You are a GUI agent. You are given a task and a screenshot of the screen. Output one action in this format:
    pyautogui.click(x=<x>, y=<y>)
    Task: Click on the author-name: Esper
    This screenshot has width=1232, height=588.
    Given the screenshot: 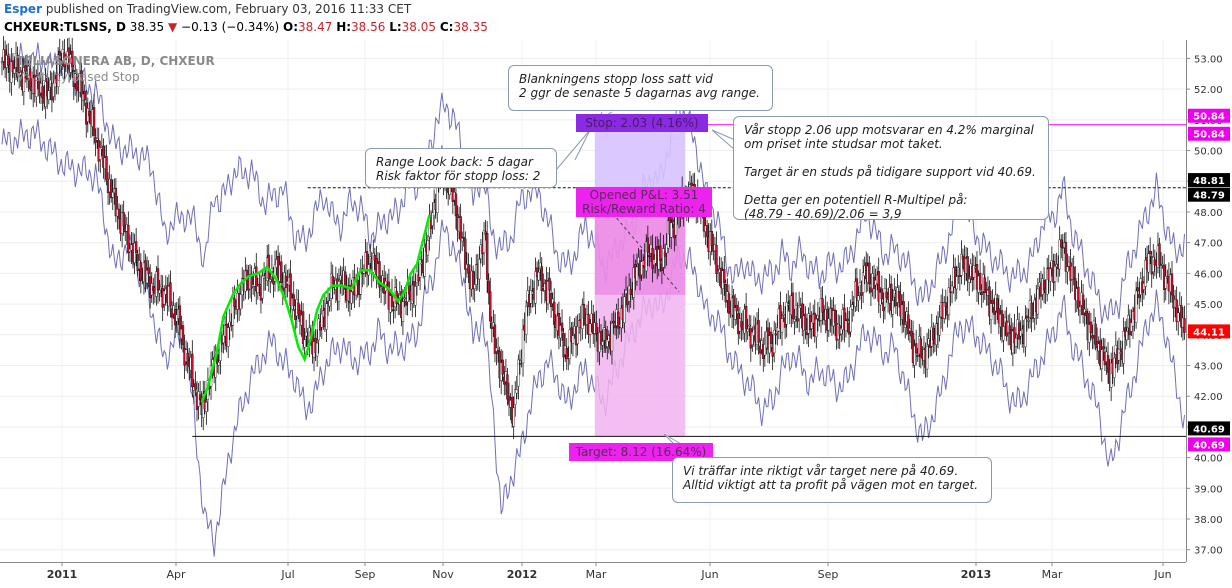 What is the action you would take?
    pyautogui.click(x=23, y=9)
    